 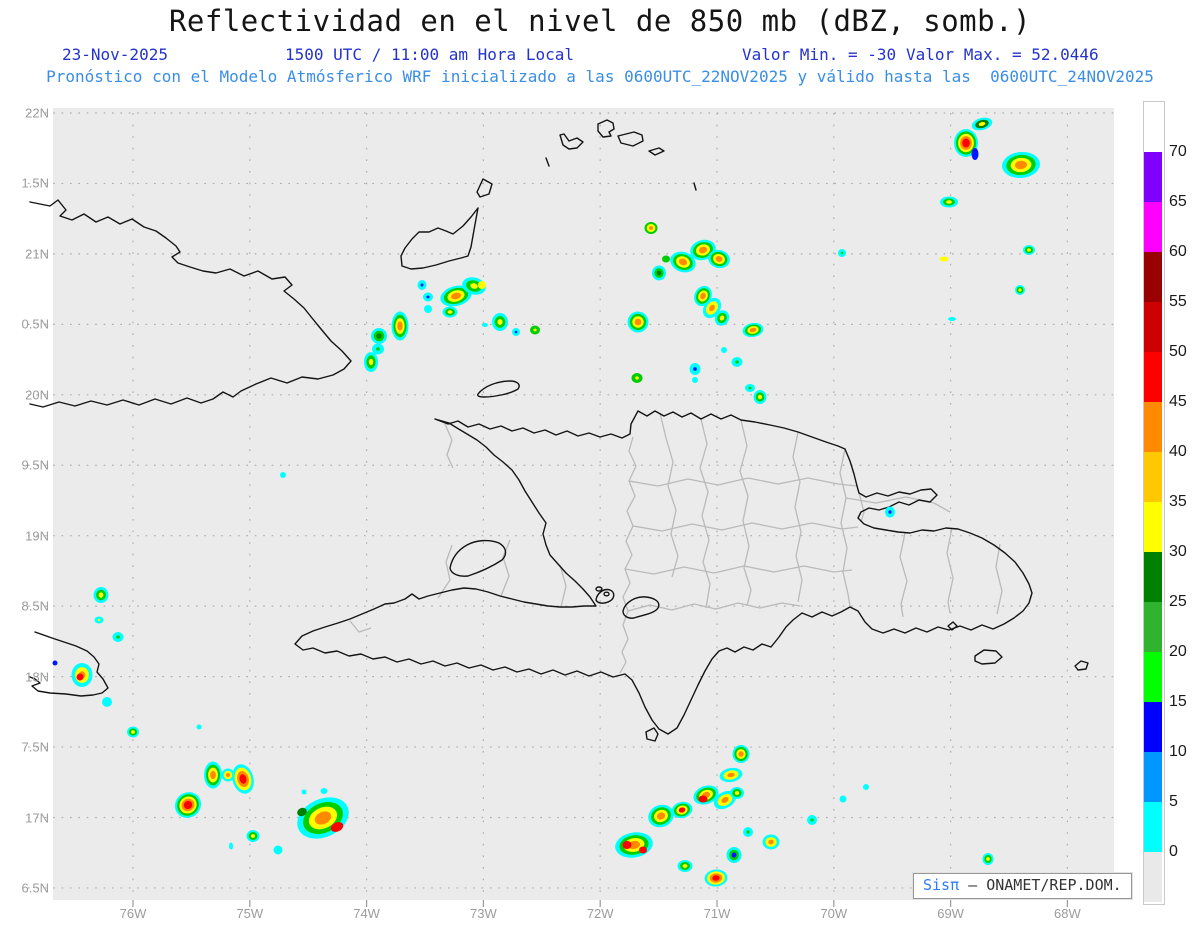 What do you see at coordinates (602, 591) in the screenshot?
I see `coastline-islets` at bounding box center [602, 591].